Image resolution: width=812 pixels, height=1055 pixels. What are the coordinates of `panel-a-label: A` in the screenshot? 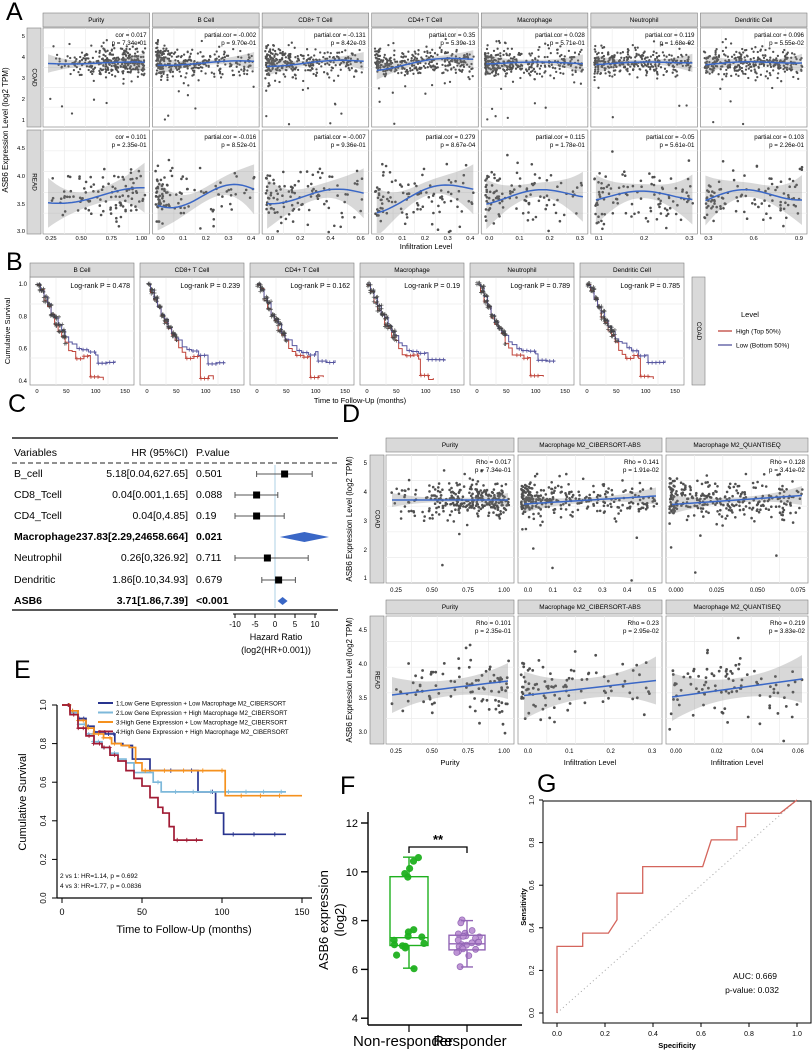 It's located at (14, 13).